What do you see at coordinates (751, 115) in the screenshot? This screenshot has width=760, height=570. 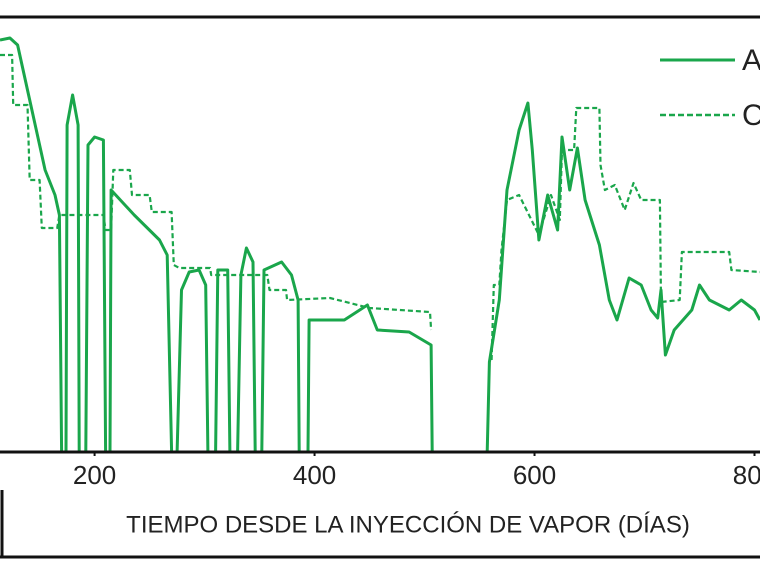 I see `legend-label: C` at bounding box center [751, 115].